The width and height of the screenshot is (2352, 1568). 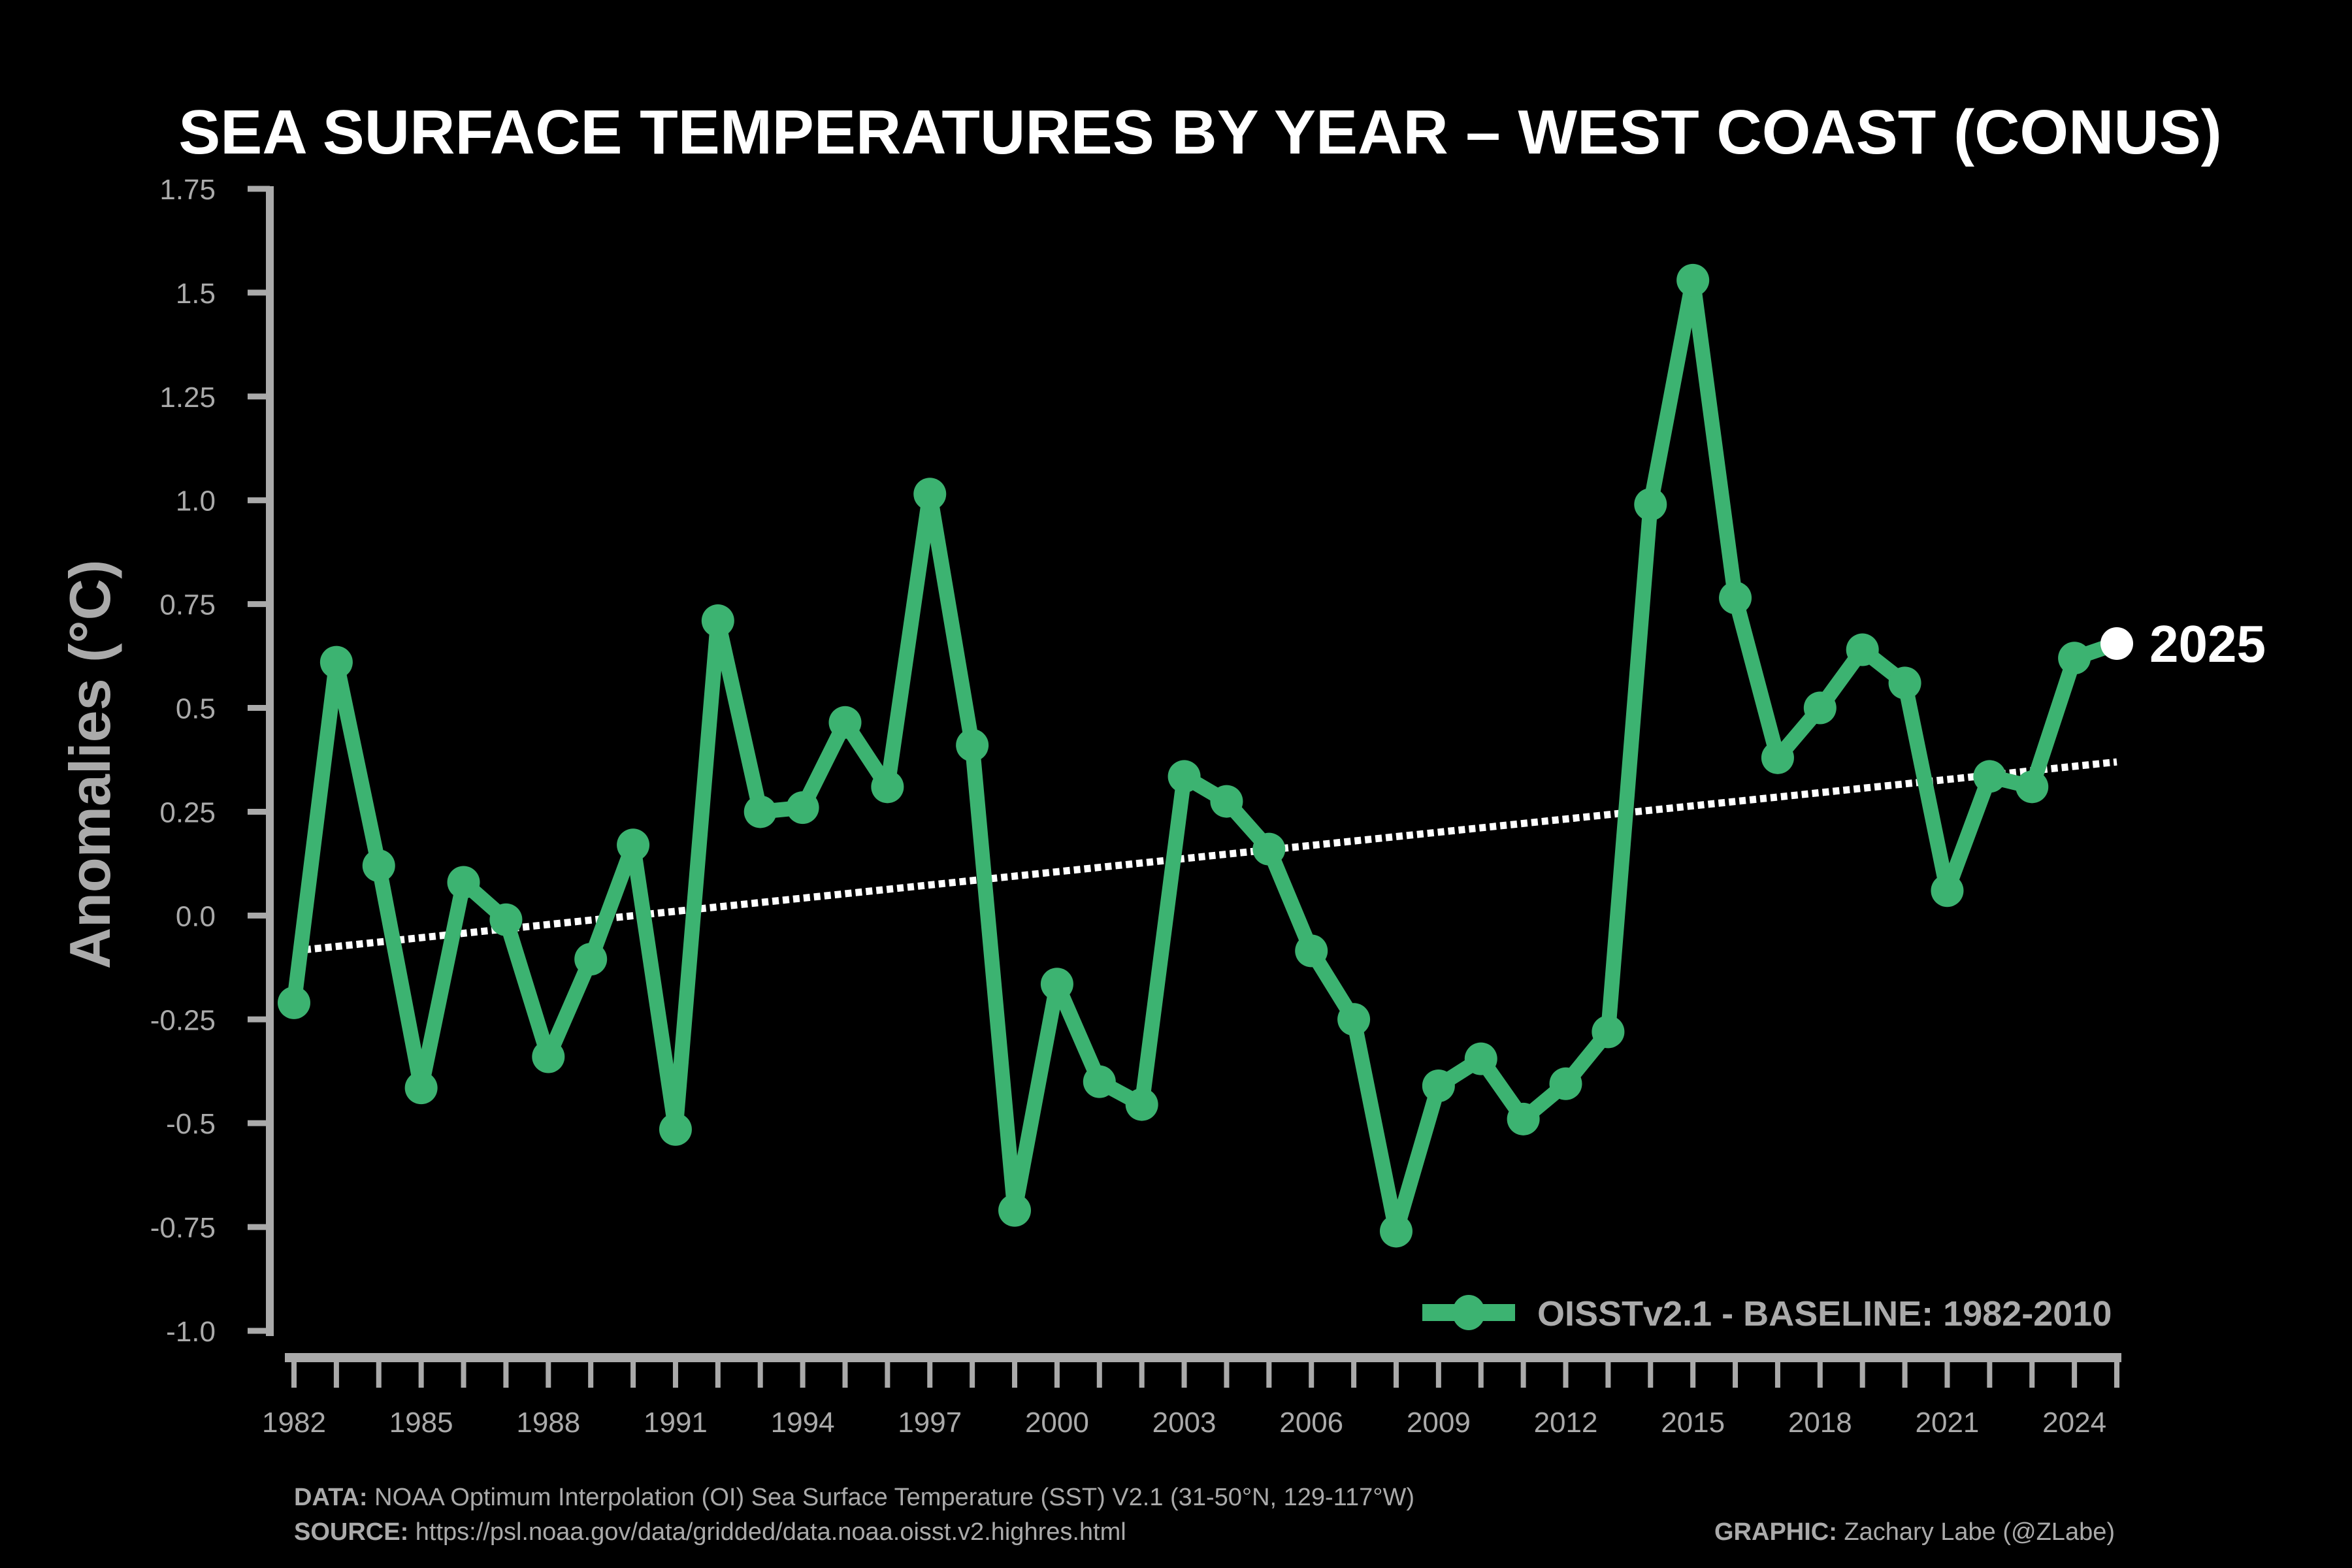 What do you see at coordinates (676, 1423) in the screenshot?
I see `x-tick-label: 1991` at bounding box center [676, 1423].